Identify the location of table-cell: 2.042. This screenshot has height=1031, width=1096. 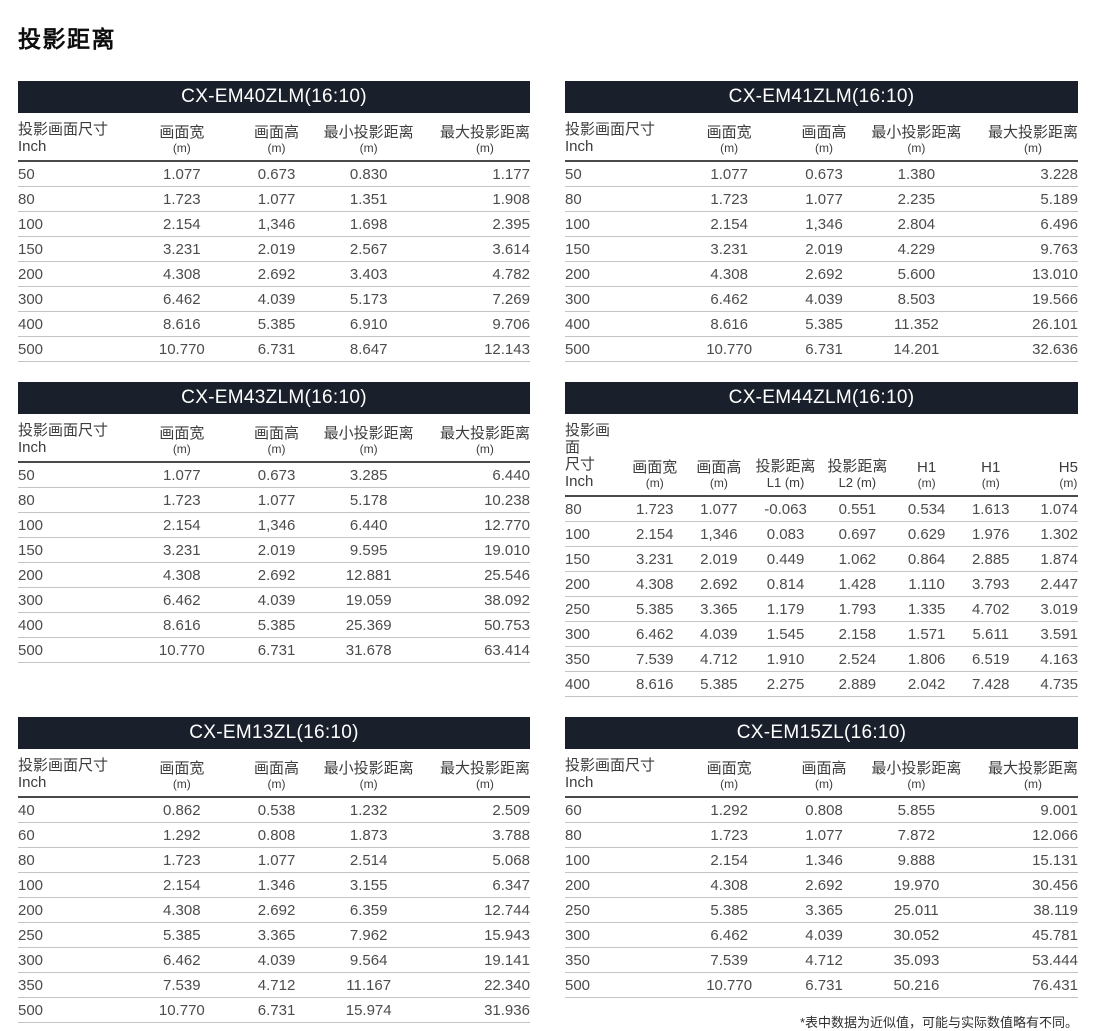
(926, 684).